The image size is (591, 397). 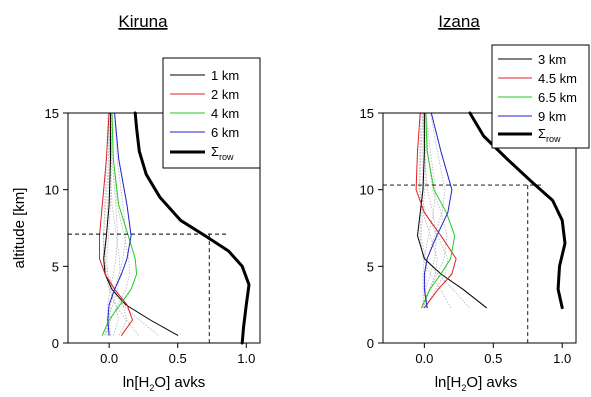 I want to click on legend-label-1km: 1 km, so click(x=225, y=75).